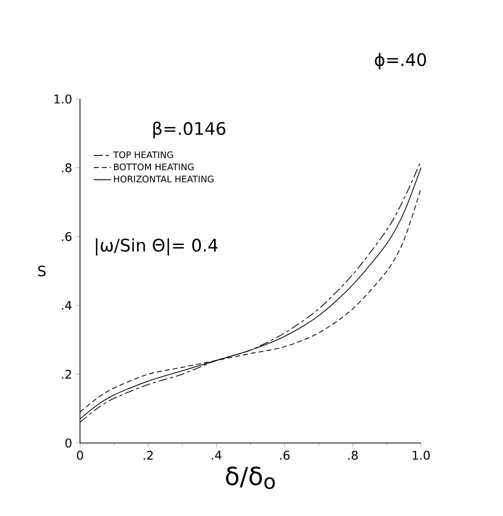 Image resolution: width=503 pixels, height=516 pixels. I want to click on x-tick-label: 1.0, so click(421, 455).